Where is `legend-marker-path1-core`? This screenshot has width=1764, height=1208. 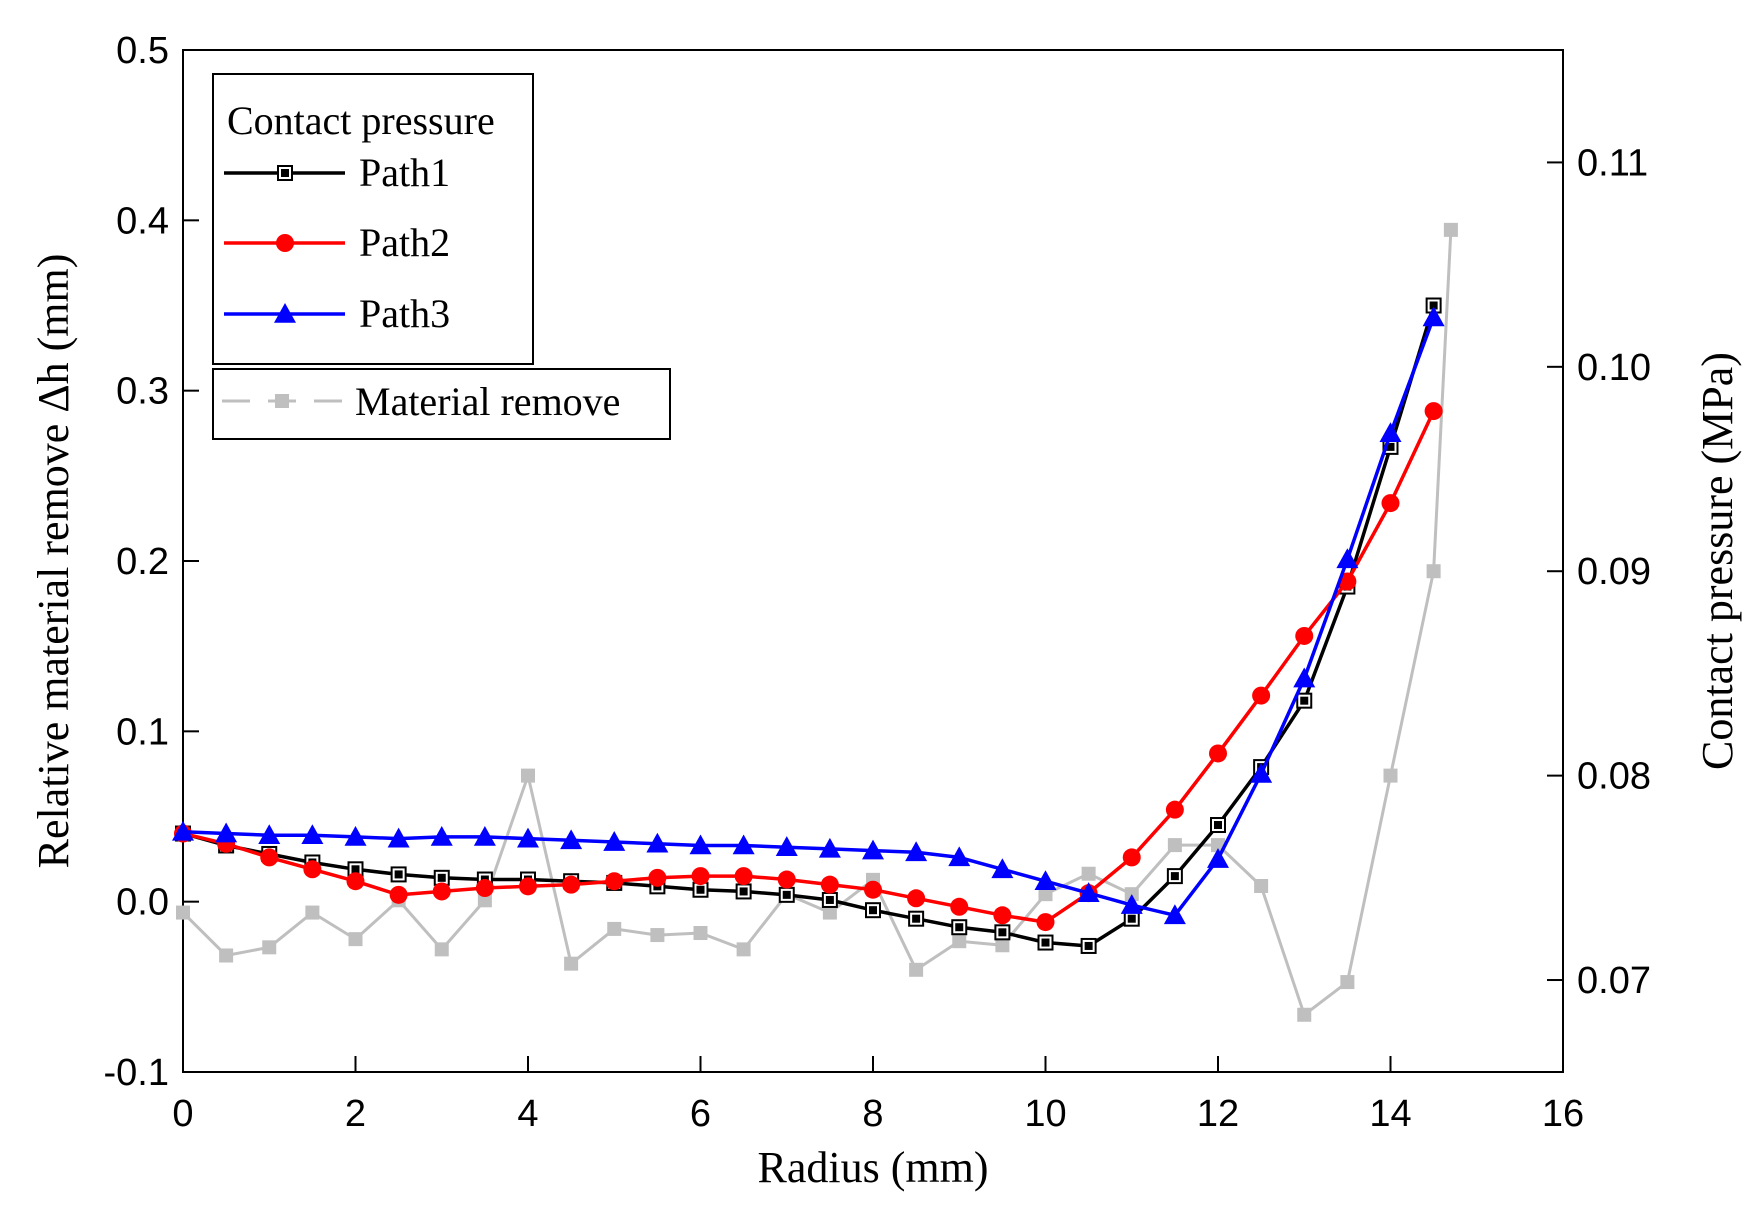 legend-marker-path1-core is located at coordinates (285, 173).